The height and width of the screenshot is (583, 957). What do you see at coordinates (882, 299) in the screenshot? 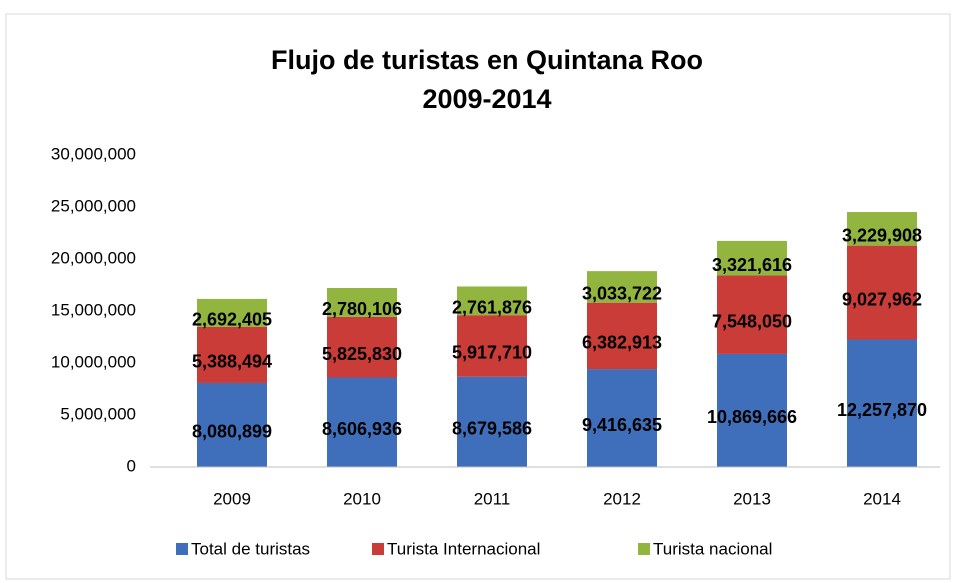
I see `value-label: 9,027,962` at bounding box center [882, 299].